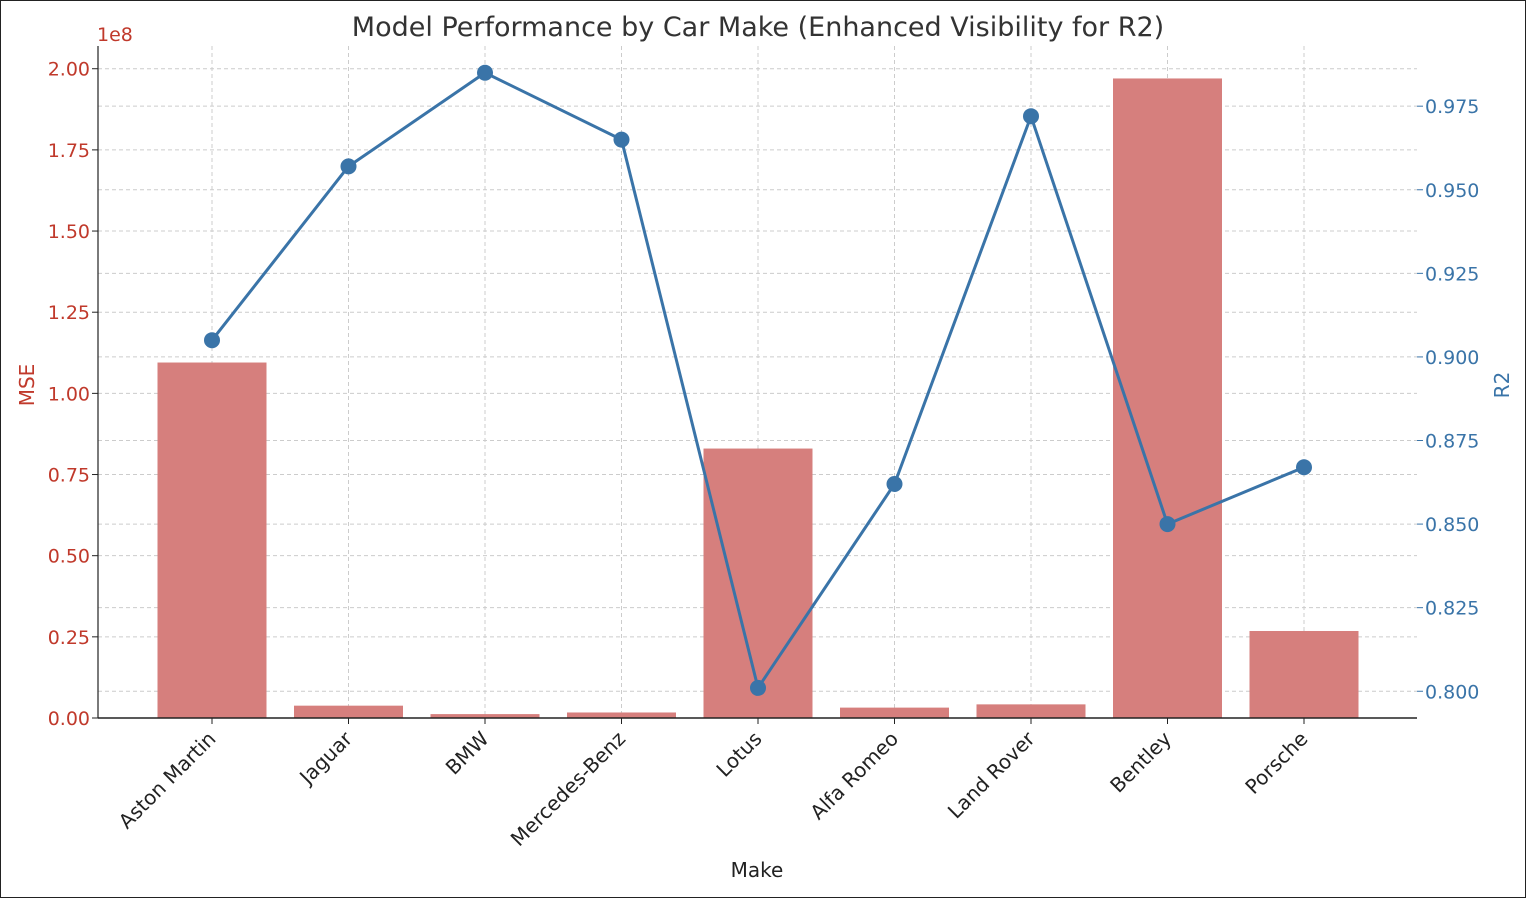 This screenshot has height=898, width=1526. Describe the element at coordinates (1452, 609) in the screenshot. I see `y-tick-label-right: 0.825` at that location.